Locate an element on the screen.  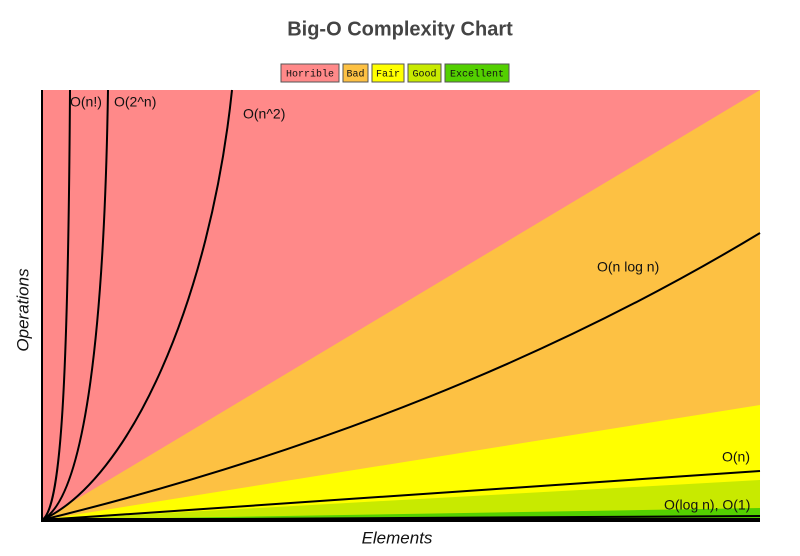
legend: Horrible Bad Fair Good Excellent is located at coordinates (395, 73).